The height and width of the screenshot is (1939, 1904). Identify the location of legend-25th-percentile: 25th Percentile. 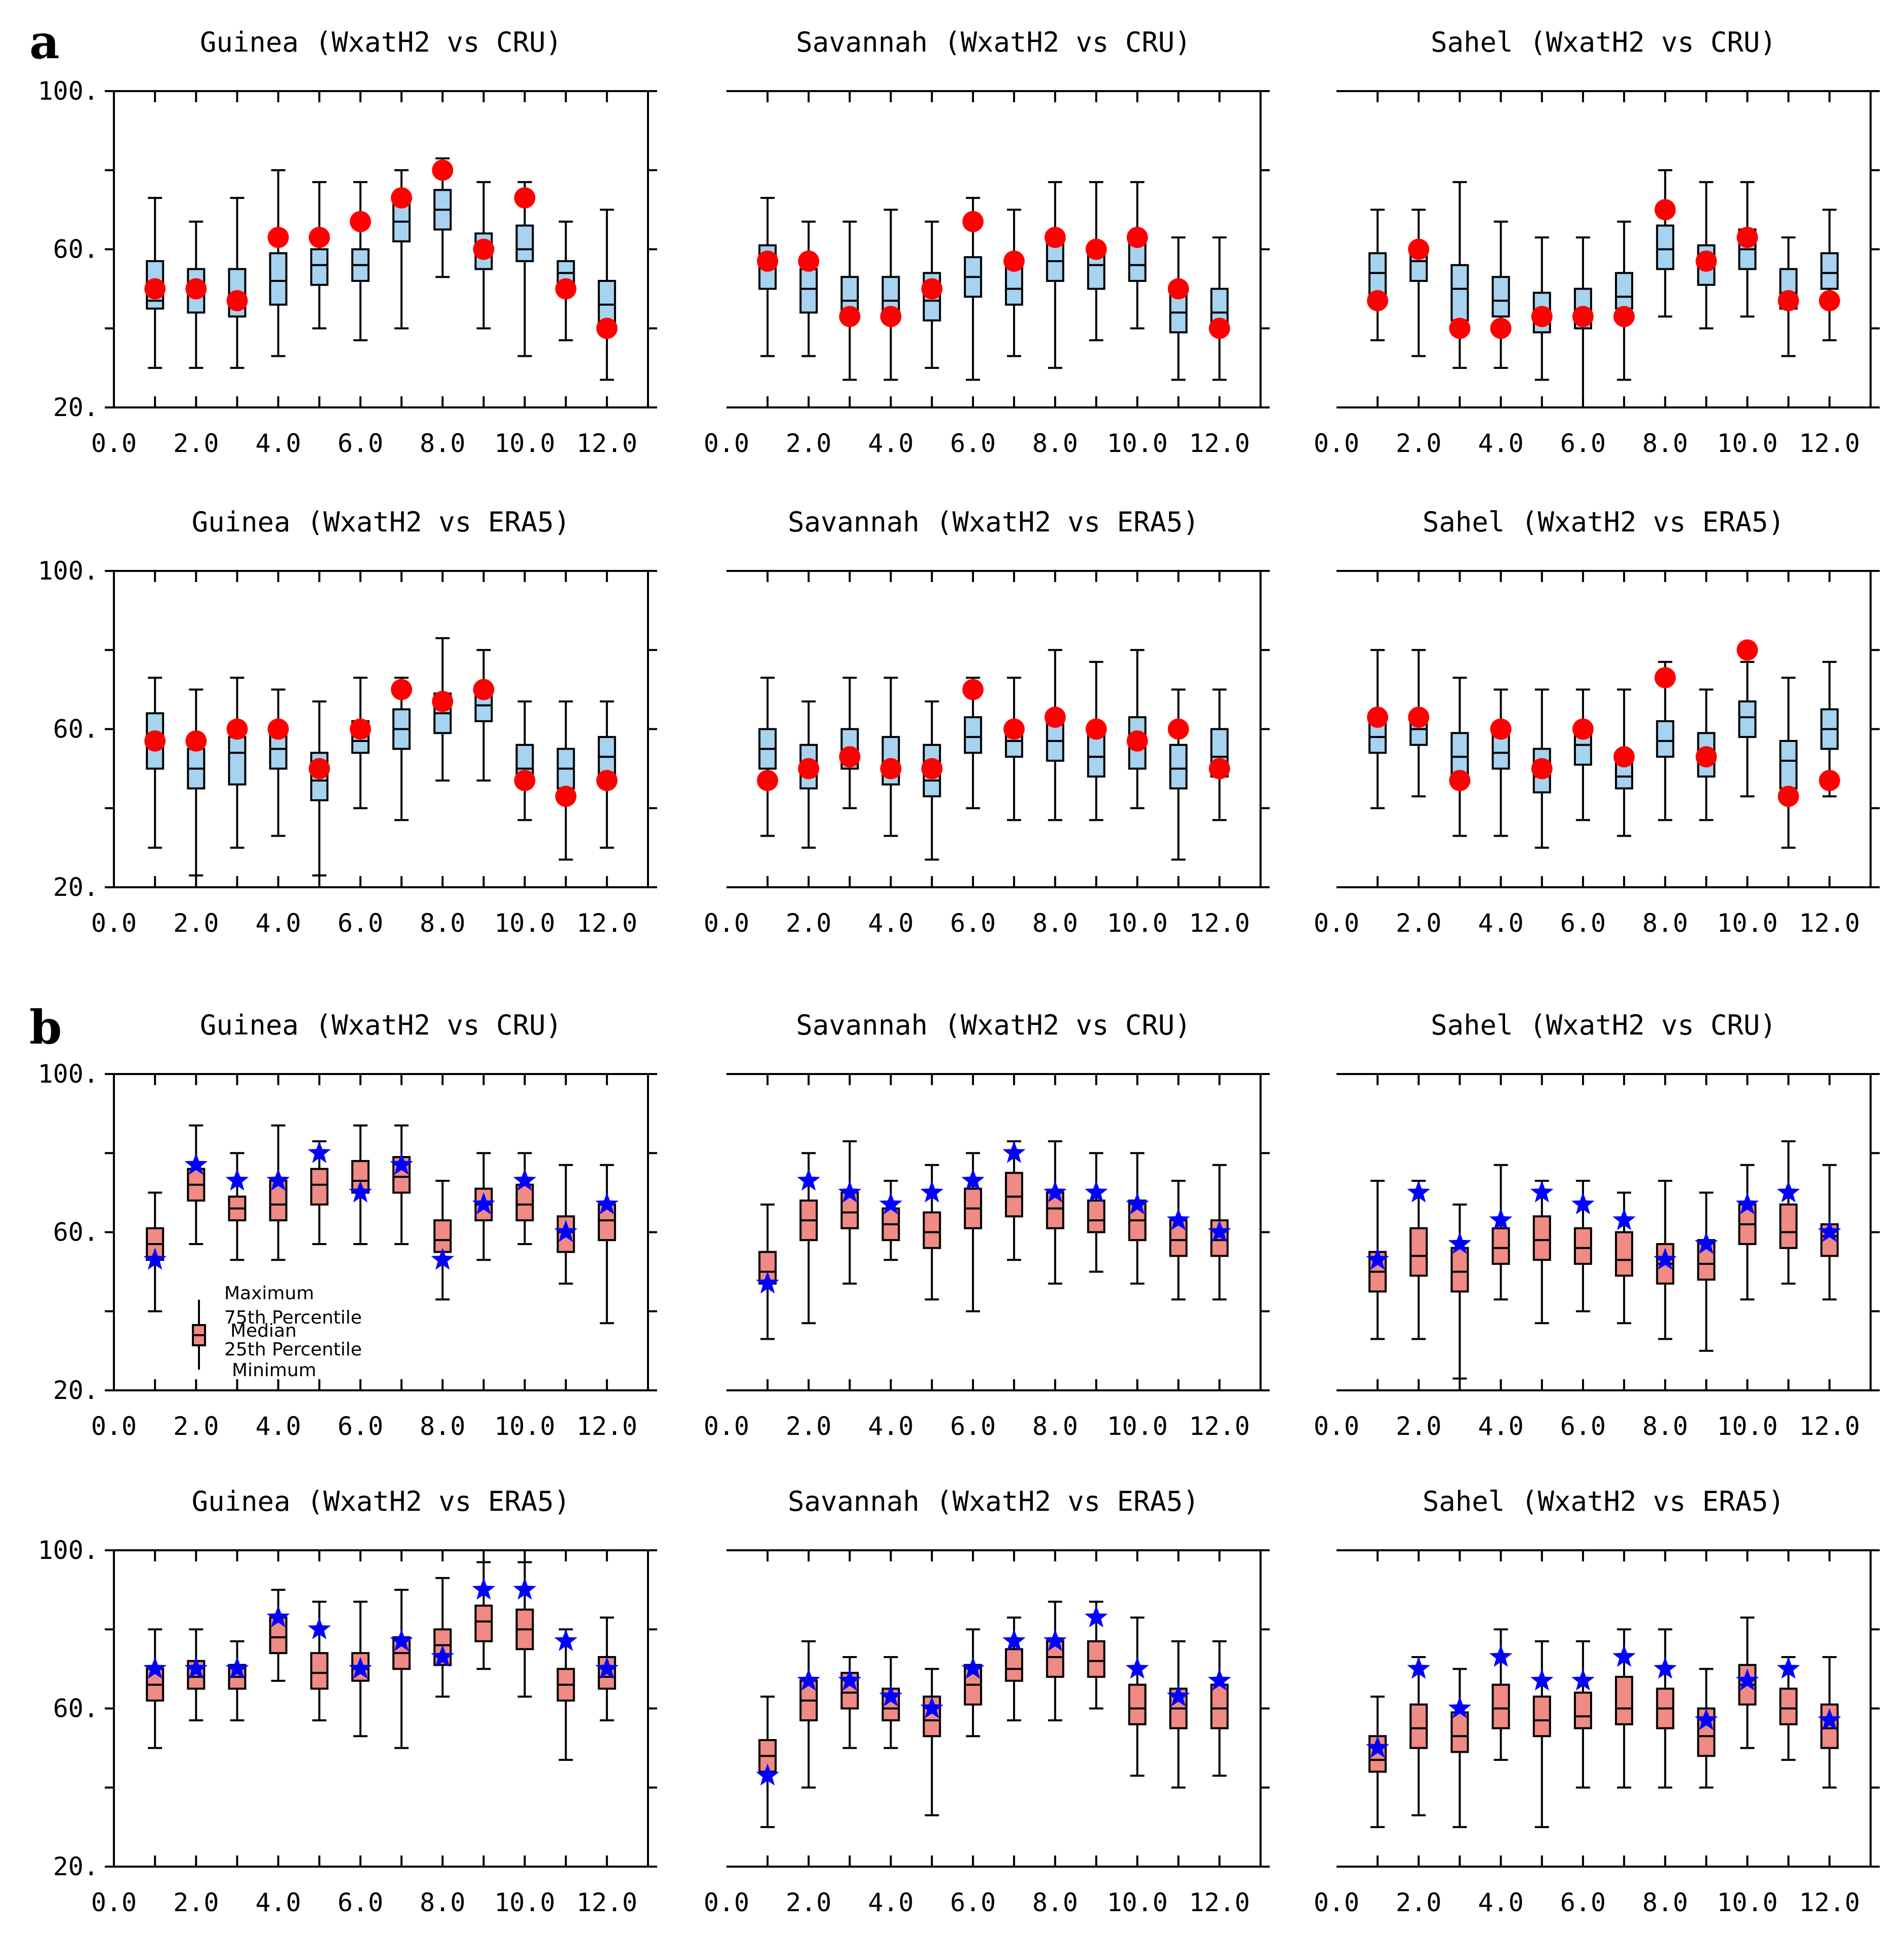
(293, 1350).